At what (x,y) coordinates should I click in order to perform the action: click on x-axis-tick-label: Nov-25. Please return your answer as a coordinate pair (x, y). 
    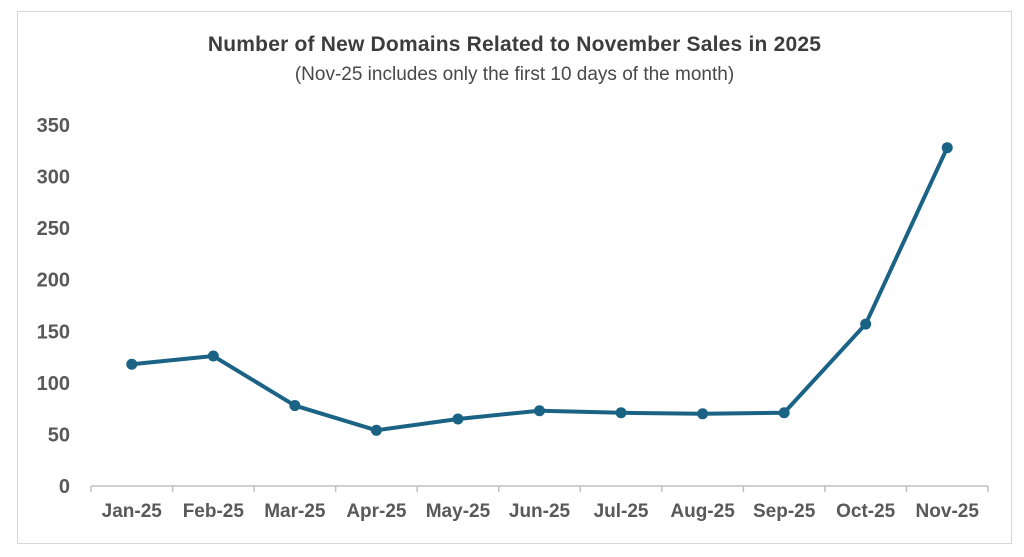
    Looking at the image, I should click on (948, 511).